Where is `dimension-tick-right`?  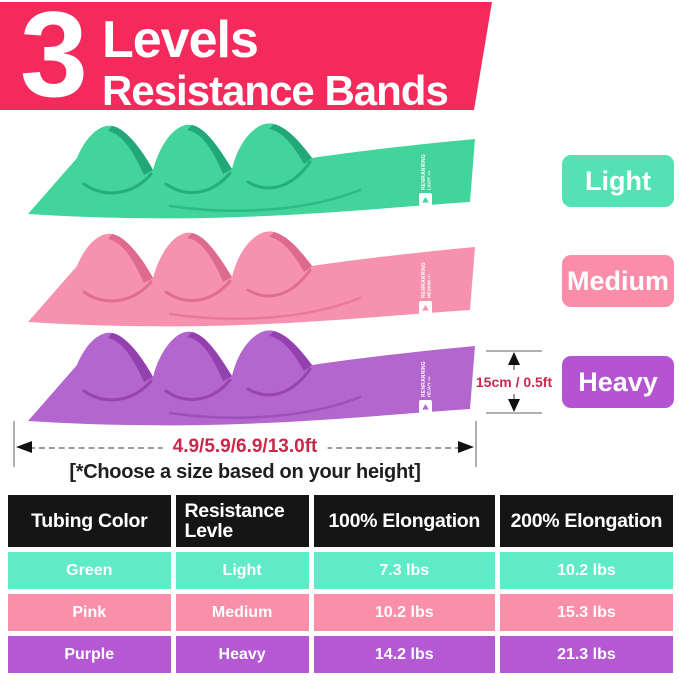 dimension-tick-right is located at coordinates (476, 444).